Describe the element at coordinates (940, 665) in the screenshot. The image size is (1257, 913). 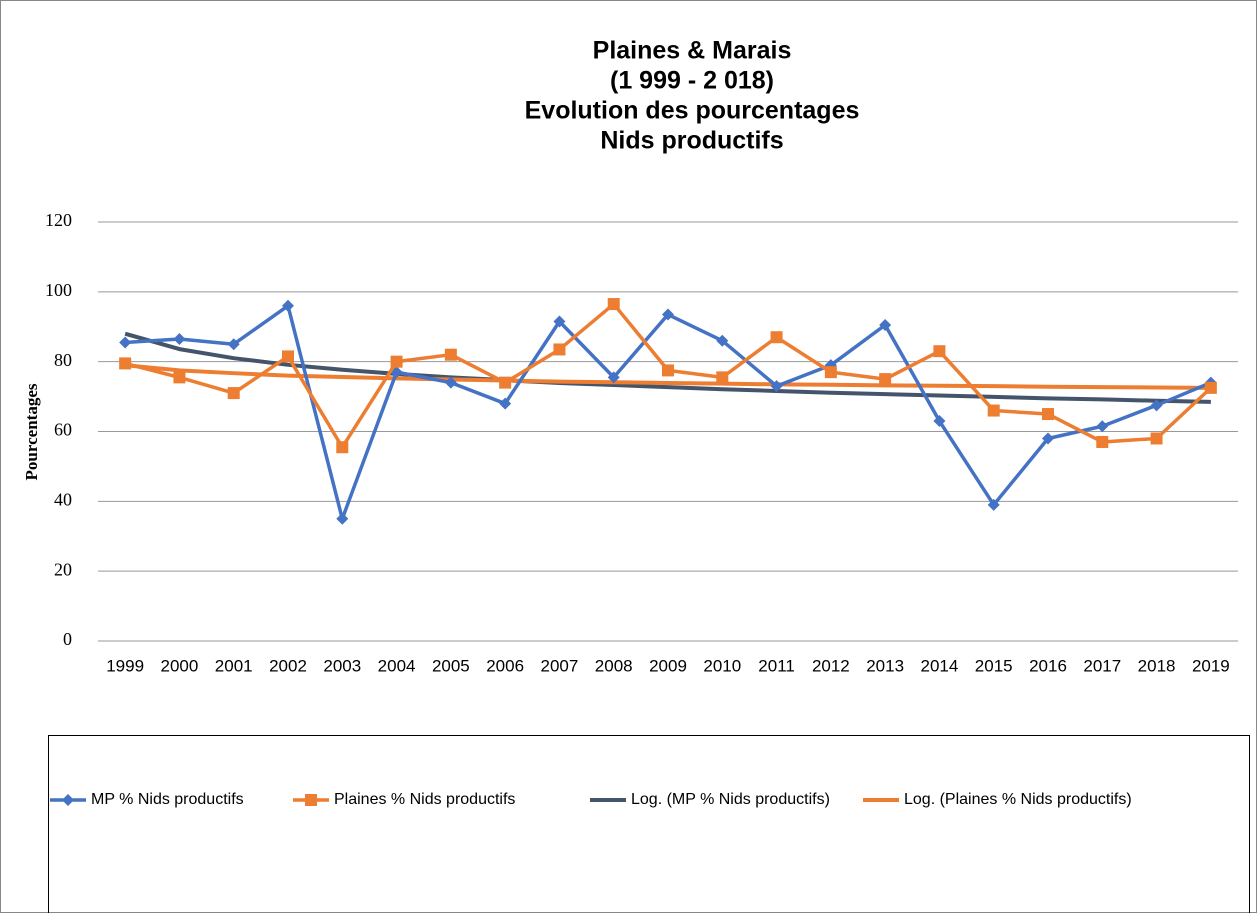
I see `x-tick-label: 2014` at that location.